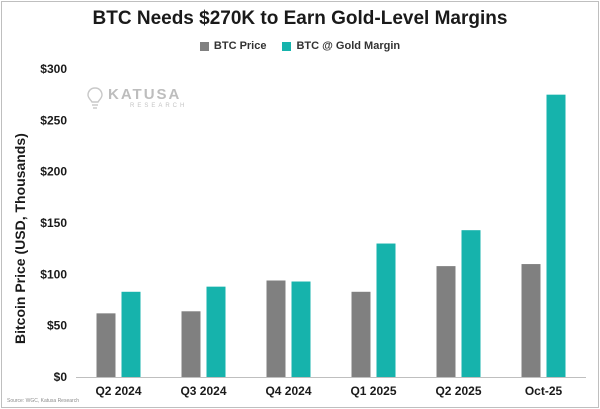 The image size is (600, 409). What do you see at coordinates (53, 172) in the screenshot?
I see `y-tick-label: $200` at bounding box center [53, 172].